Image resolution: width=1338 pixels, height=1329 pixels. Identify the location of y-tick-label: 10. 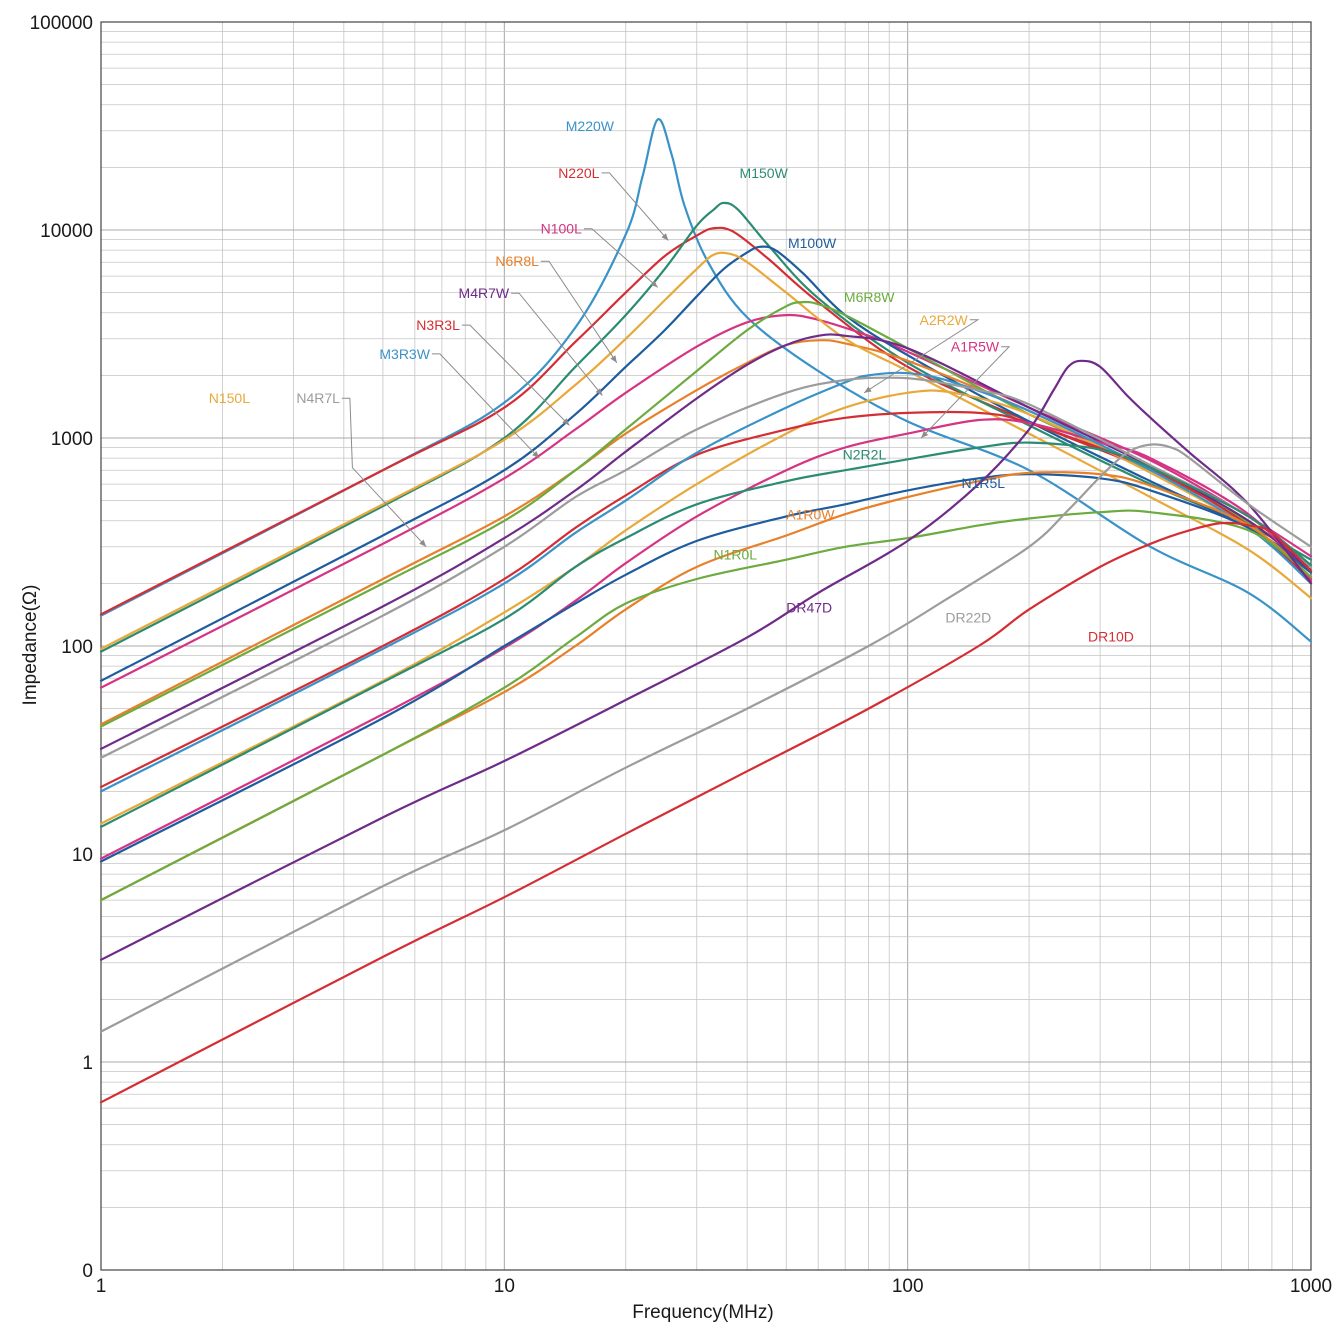
(82, 855).